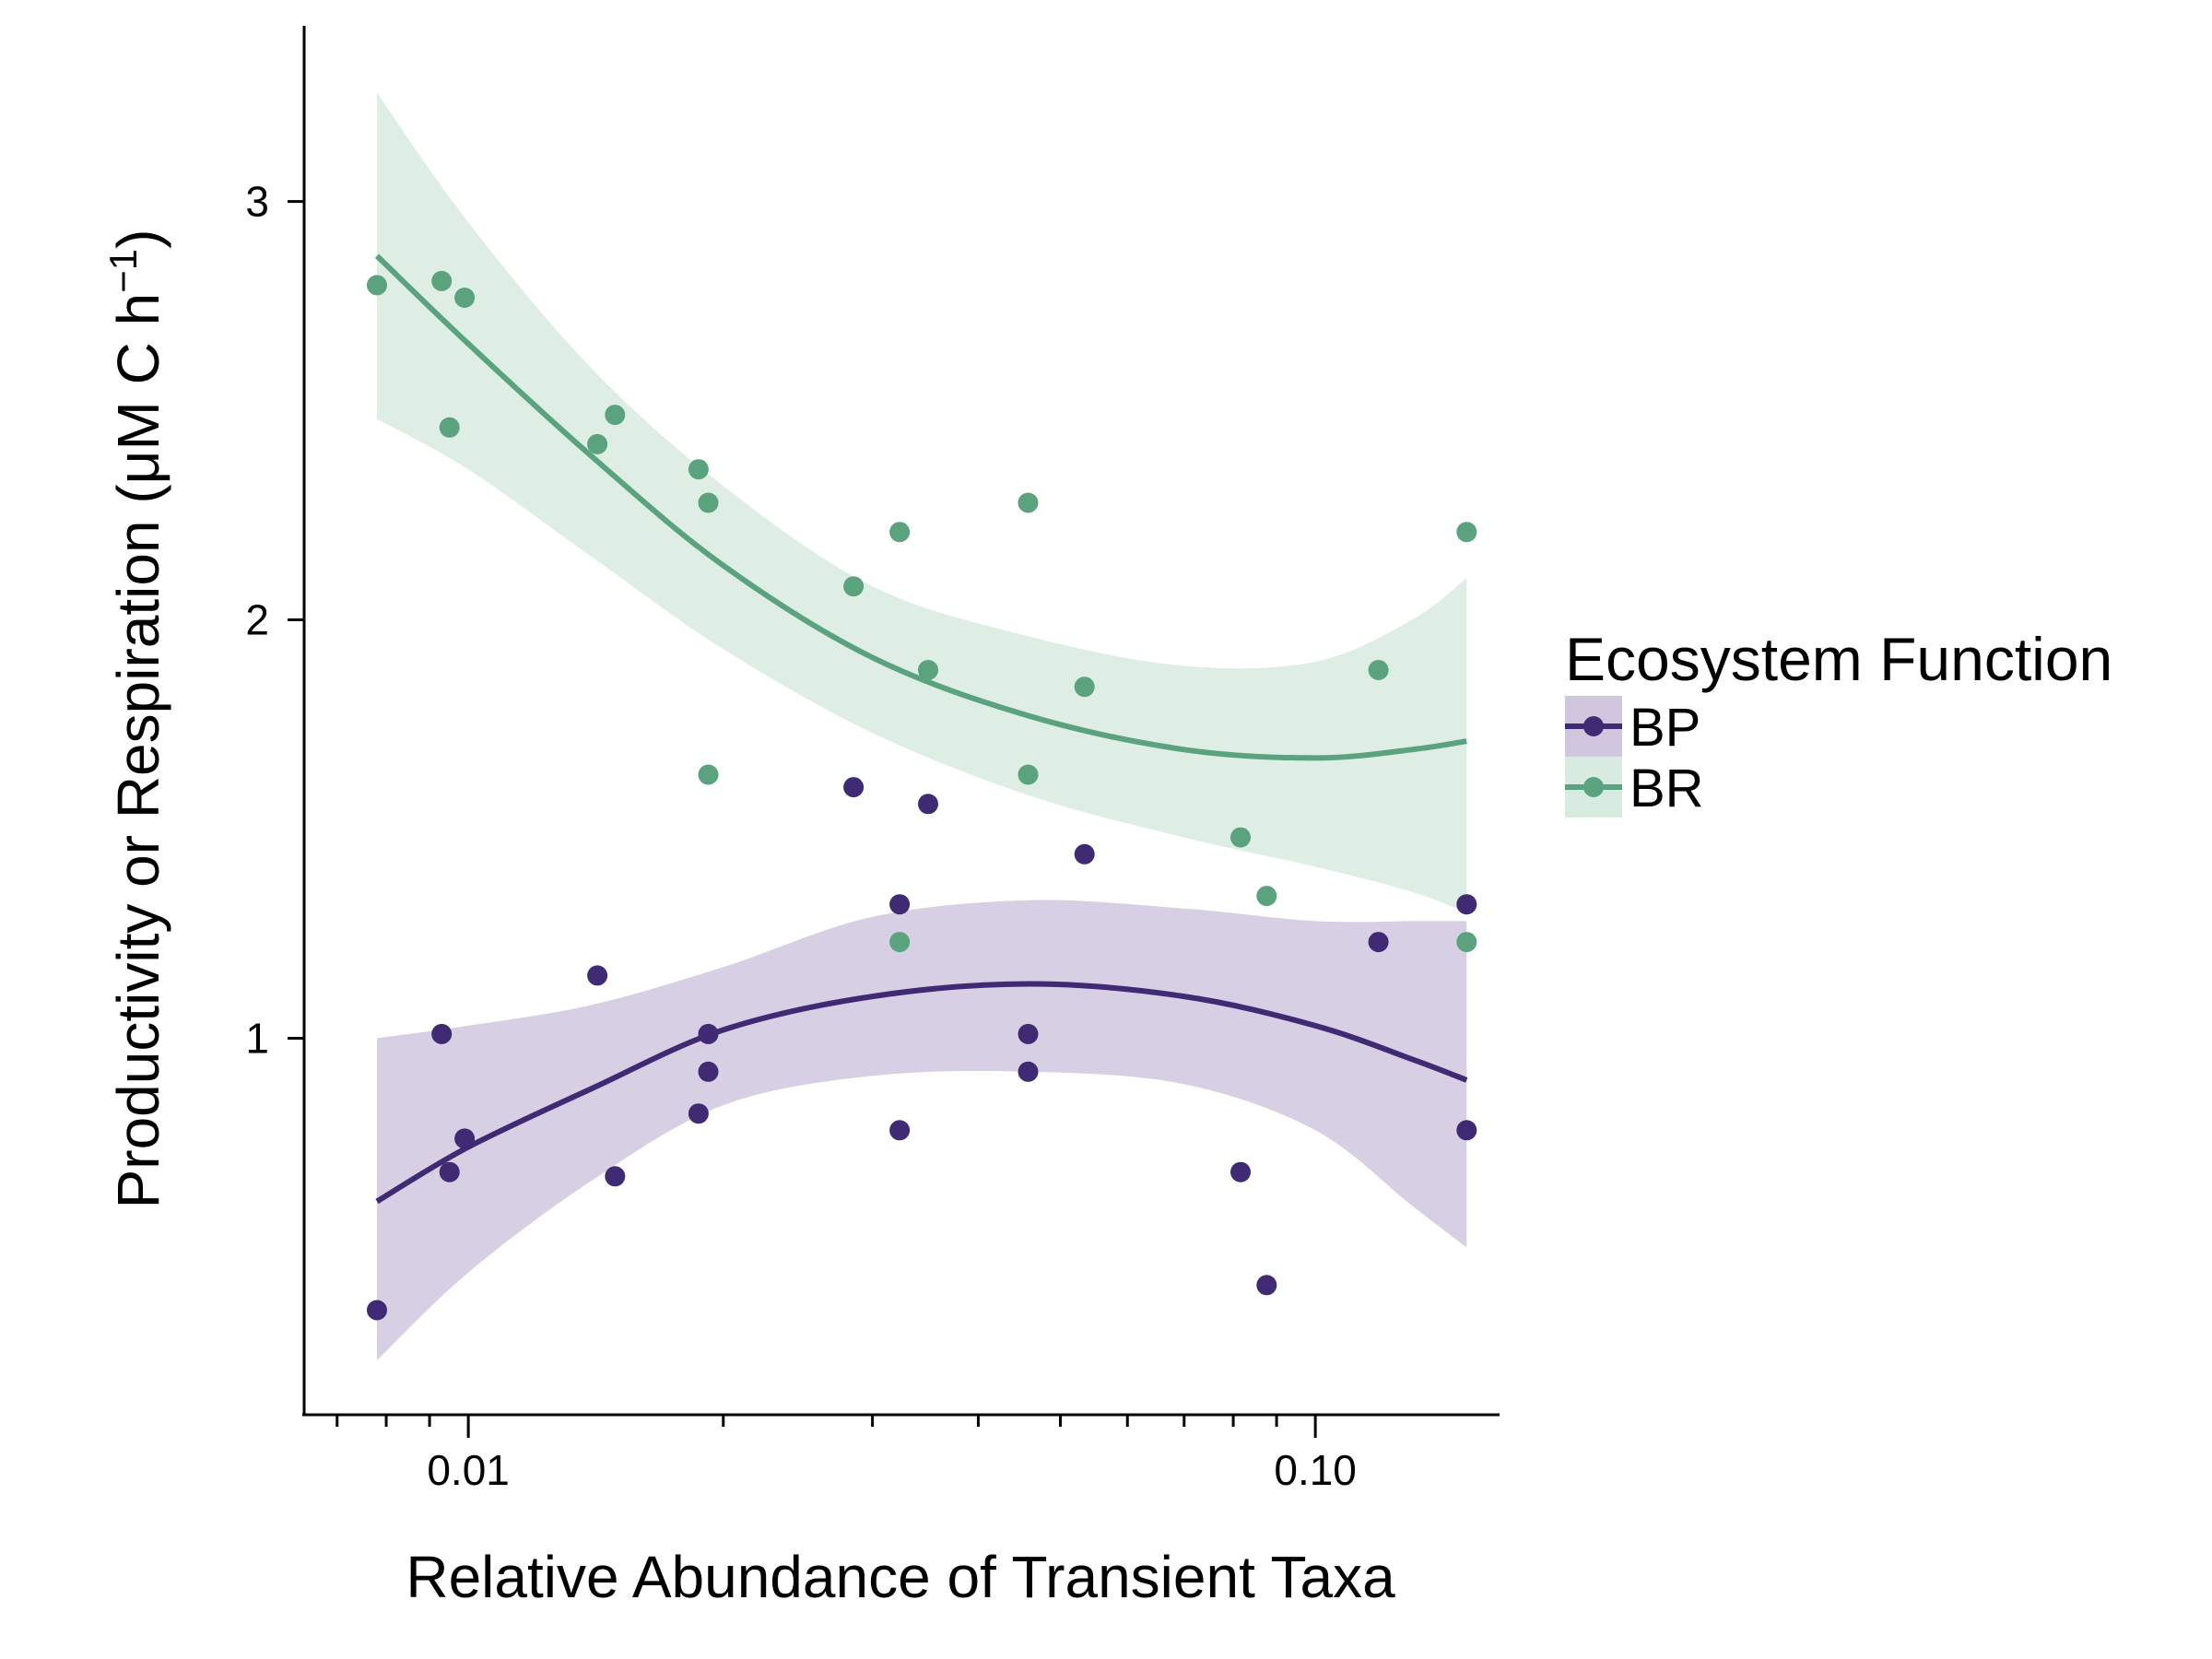 This screenshot has height=1659, width=2212. Describe the element at coordinates (900, 1577) in the screenshot. I see `x-axis-title: Relative Abundance of Transient Taxa` at that location.